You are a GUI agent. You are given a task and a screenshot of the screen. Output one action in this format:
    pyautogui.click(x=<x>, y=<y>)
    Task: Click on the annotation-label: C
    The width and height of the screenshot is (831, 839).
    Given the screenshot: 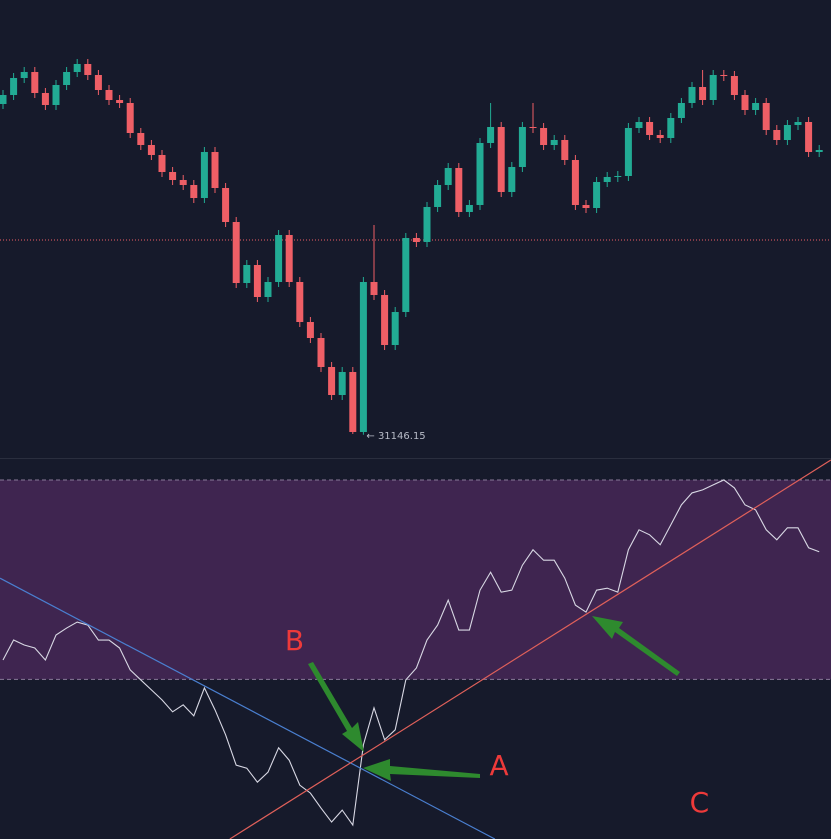 What is the action you would take?
    pyautogui.click(x=700, y=802)
    